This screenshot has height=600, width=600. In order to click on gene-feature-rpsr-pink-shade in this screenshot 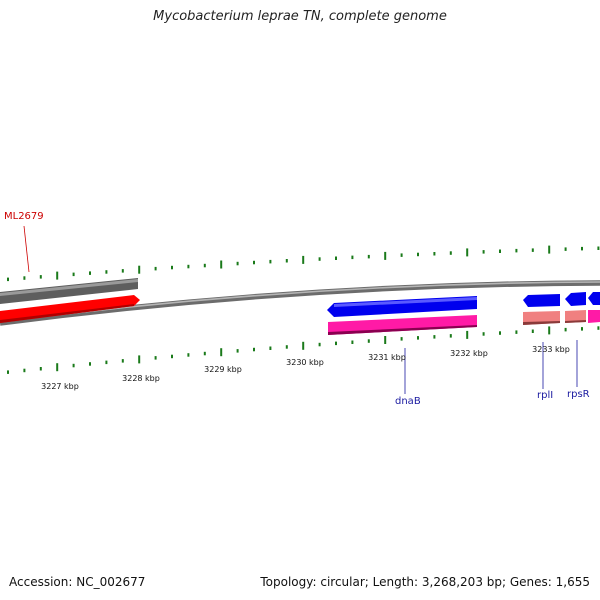, I will do `click(575, 321)`.